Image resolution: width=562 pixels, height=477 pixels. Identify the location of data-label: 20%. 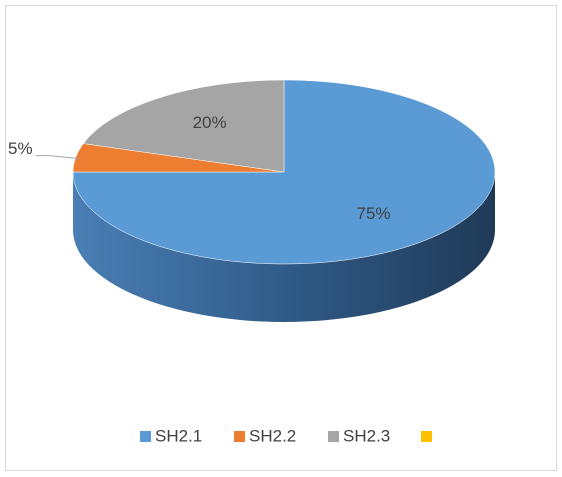
(210, 122).